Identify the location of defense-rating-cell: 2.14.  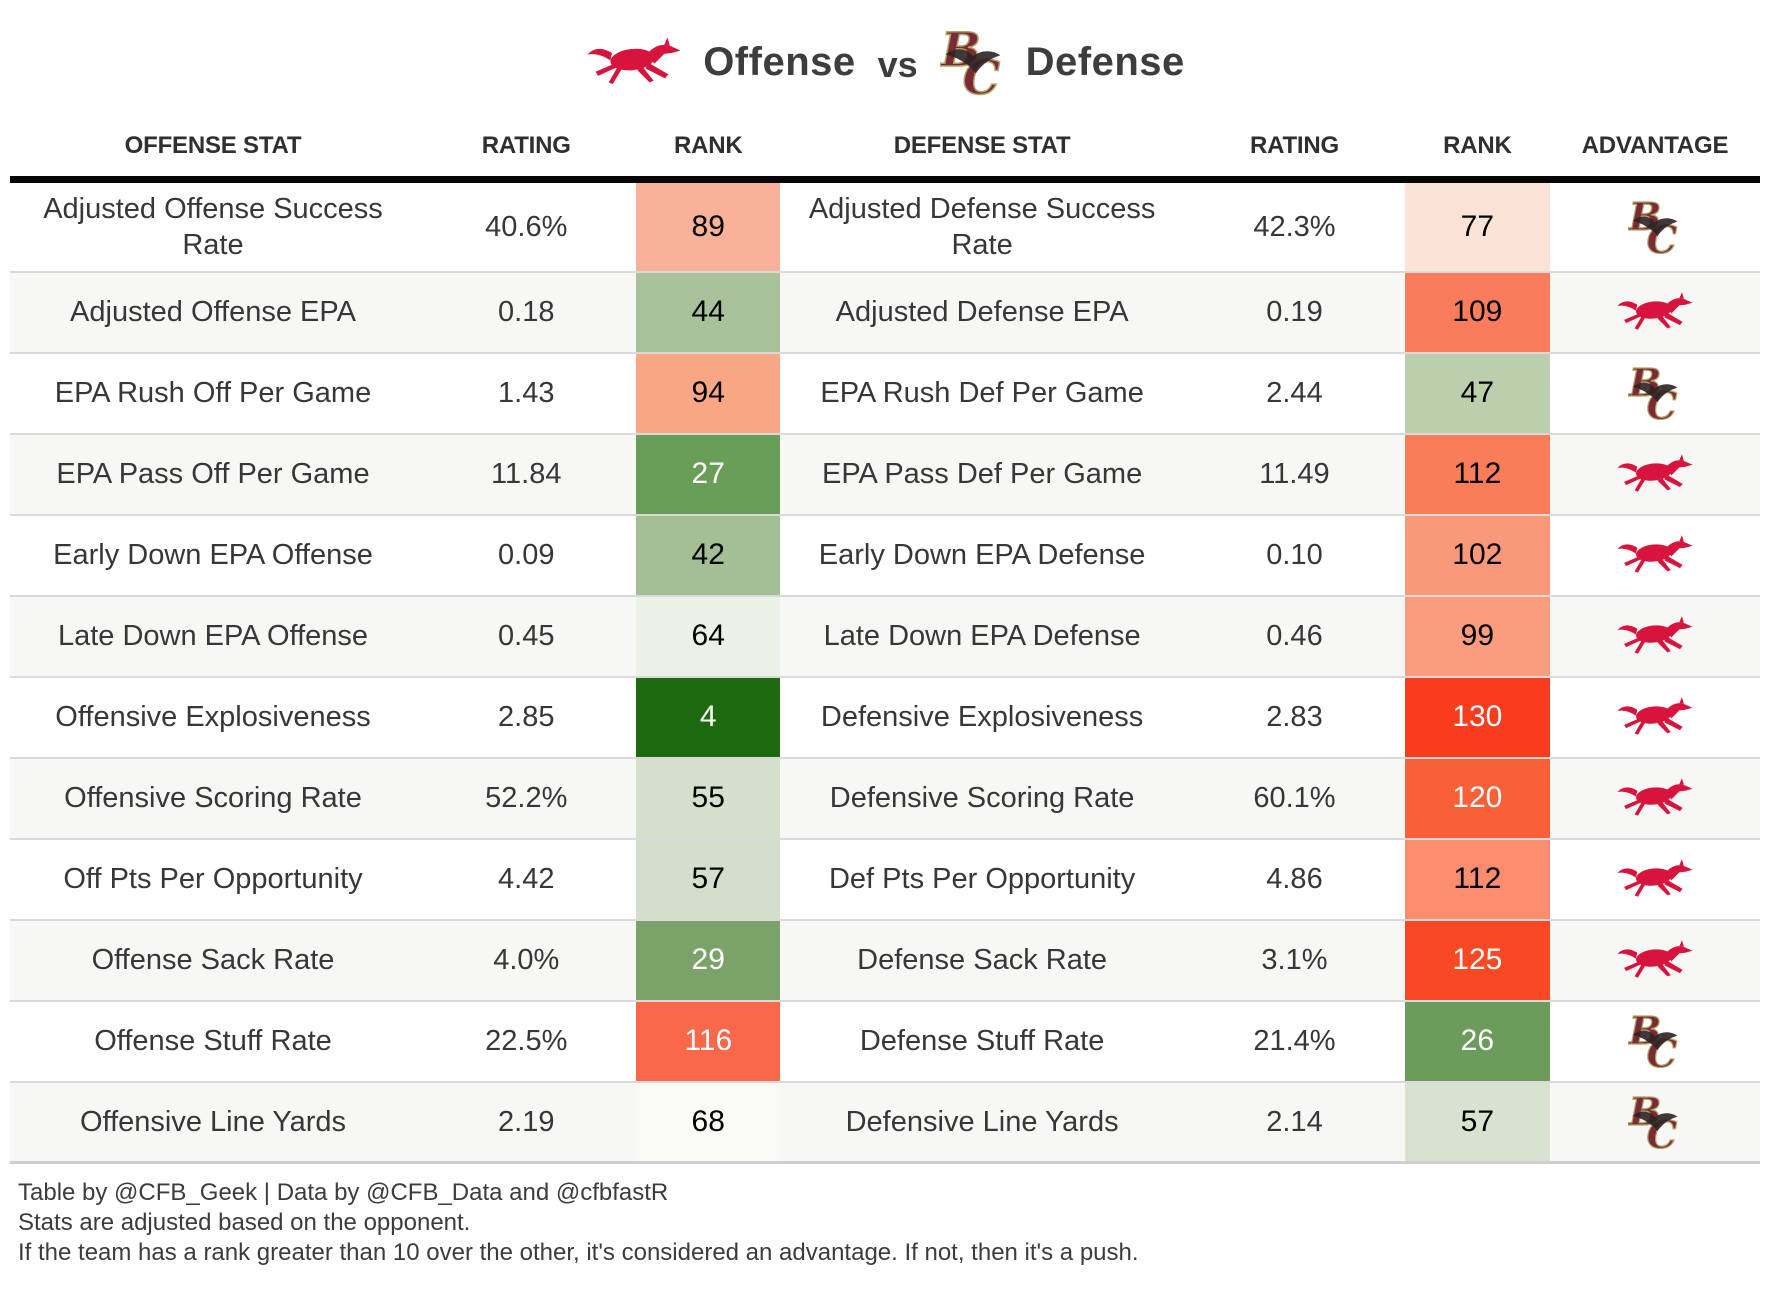
(1294, 1122).